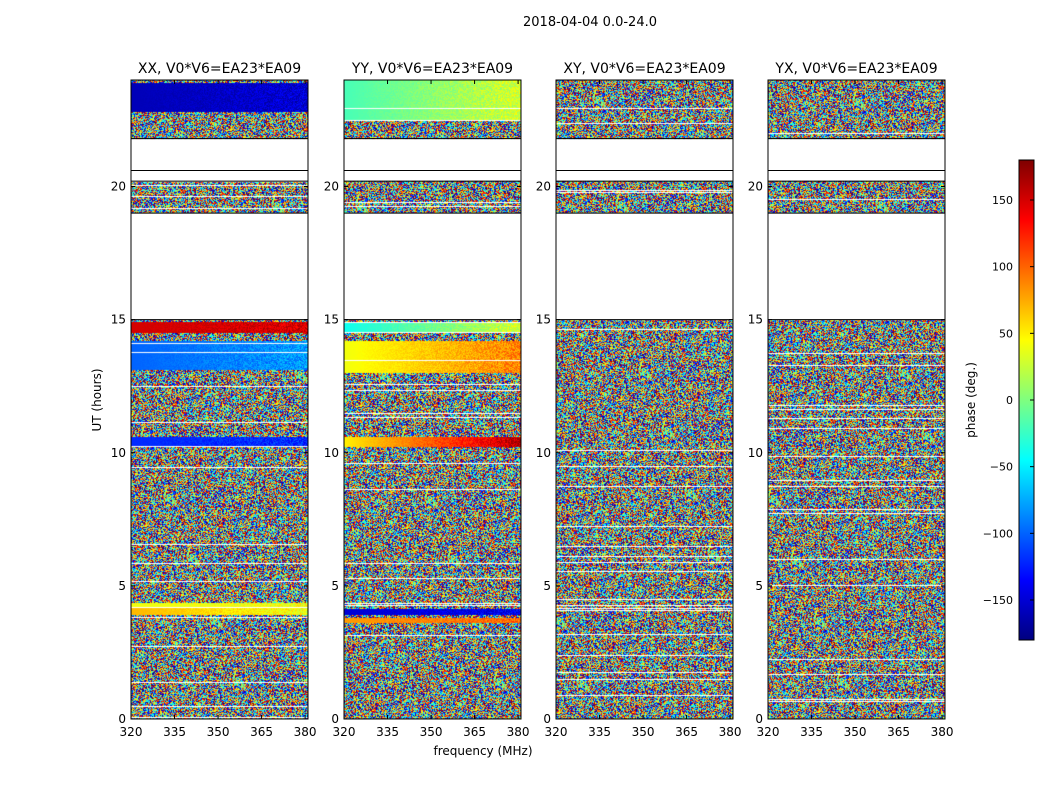 The width and height of the screenshot is (1050, 800). I want to click on x-axis-label: frequency (MHz), so click(482, 751).